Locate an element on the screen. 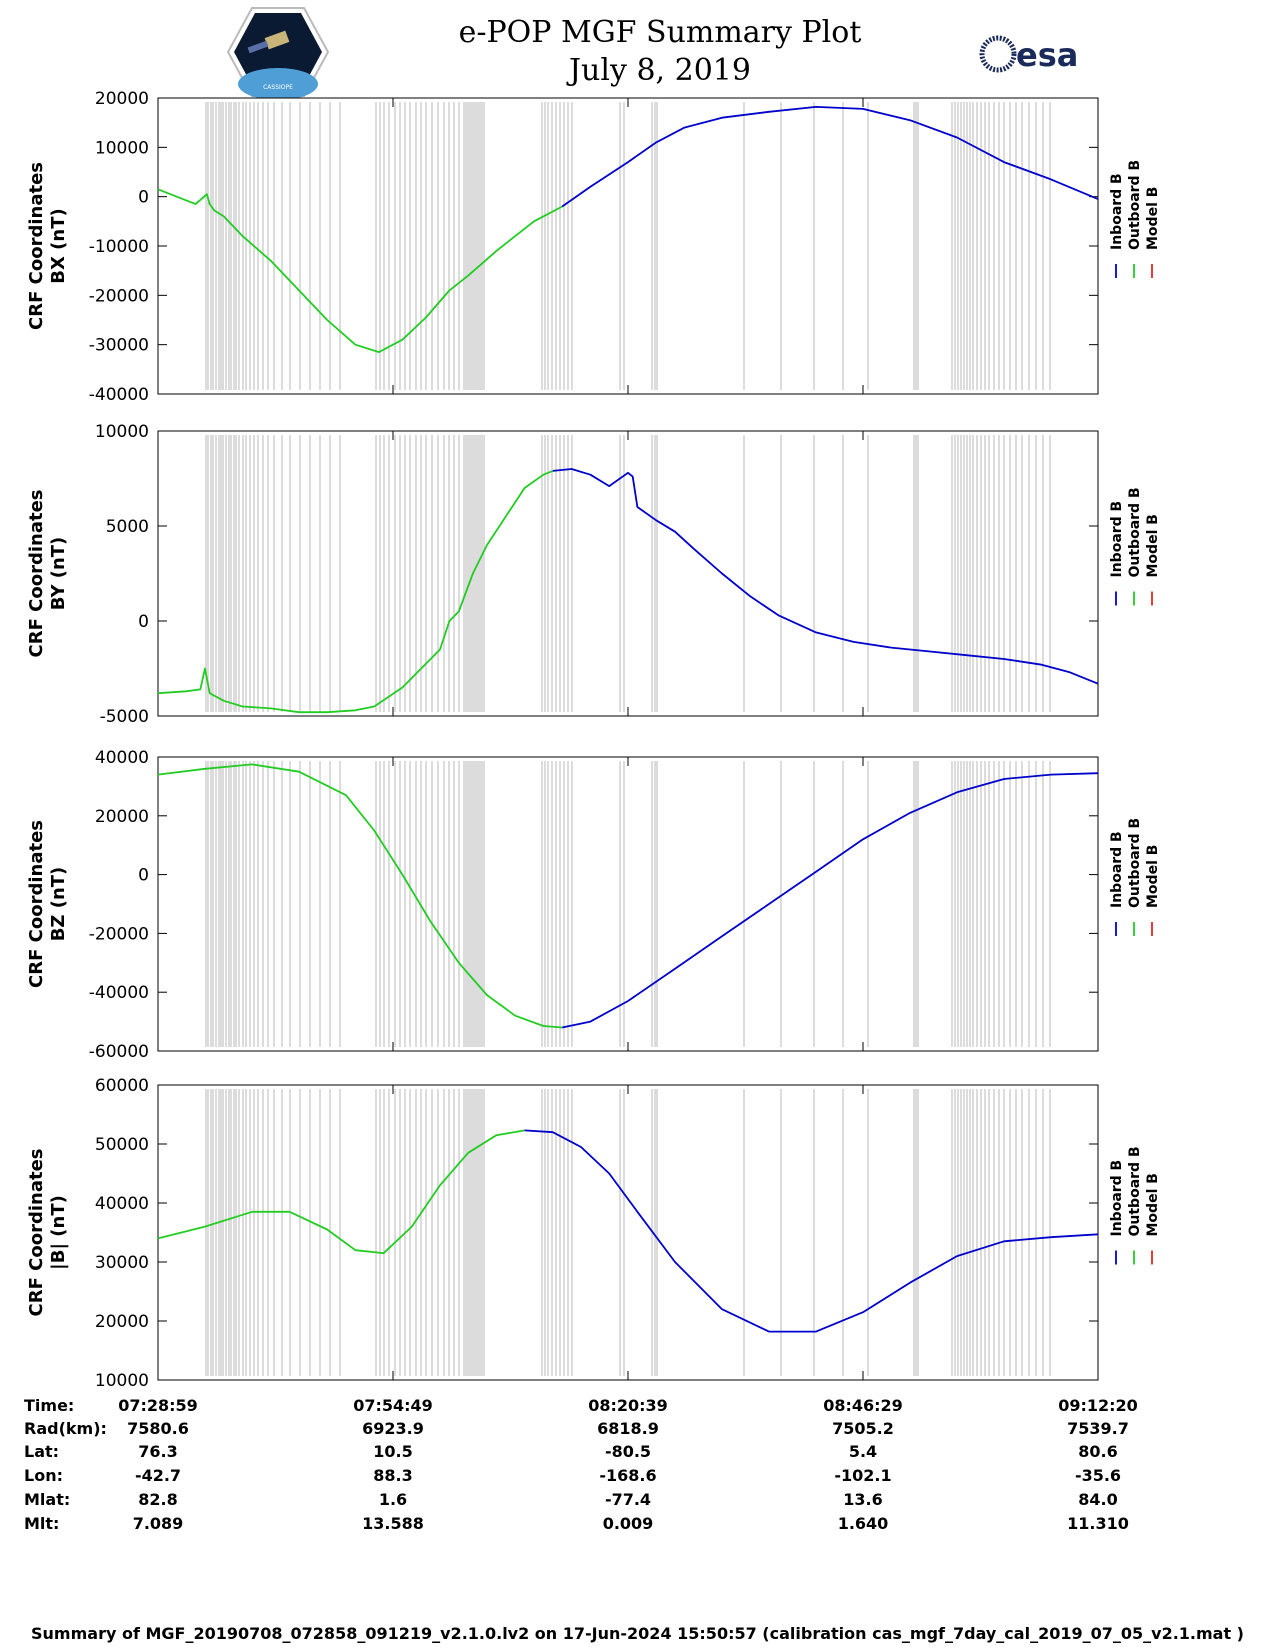  y-tick-label: 5000 is located at coordinates (127, 527).